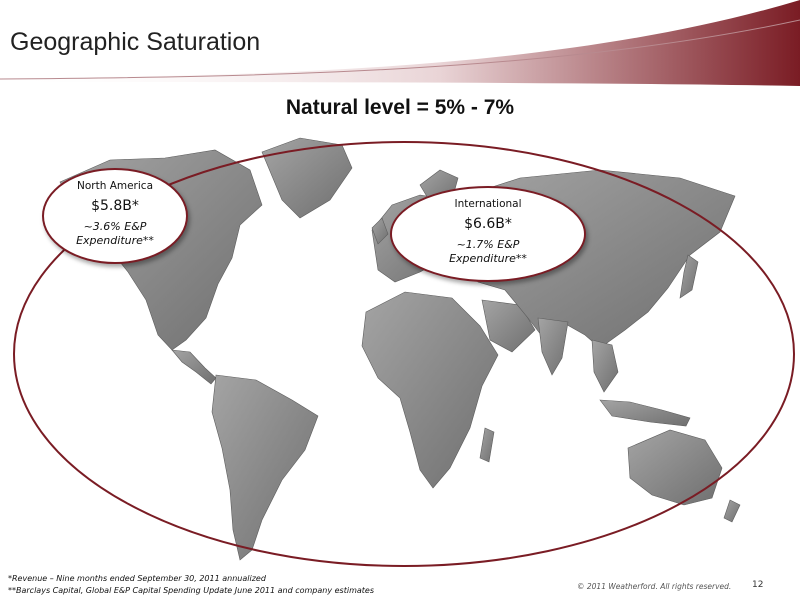 This screenshot has height=600, width=800. What do you see at coordinates (400, 107) in the screenshot?
I see `slide-subtitle: Natural level = 5% - 7%` at bounding box center [400, 107].